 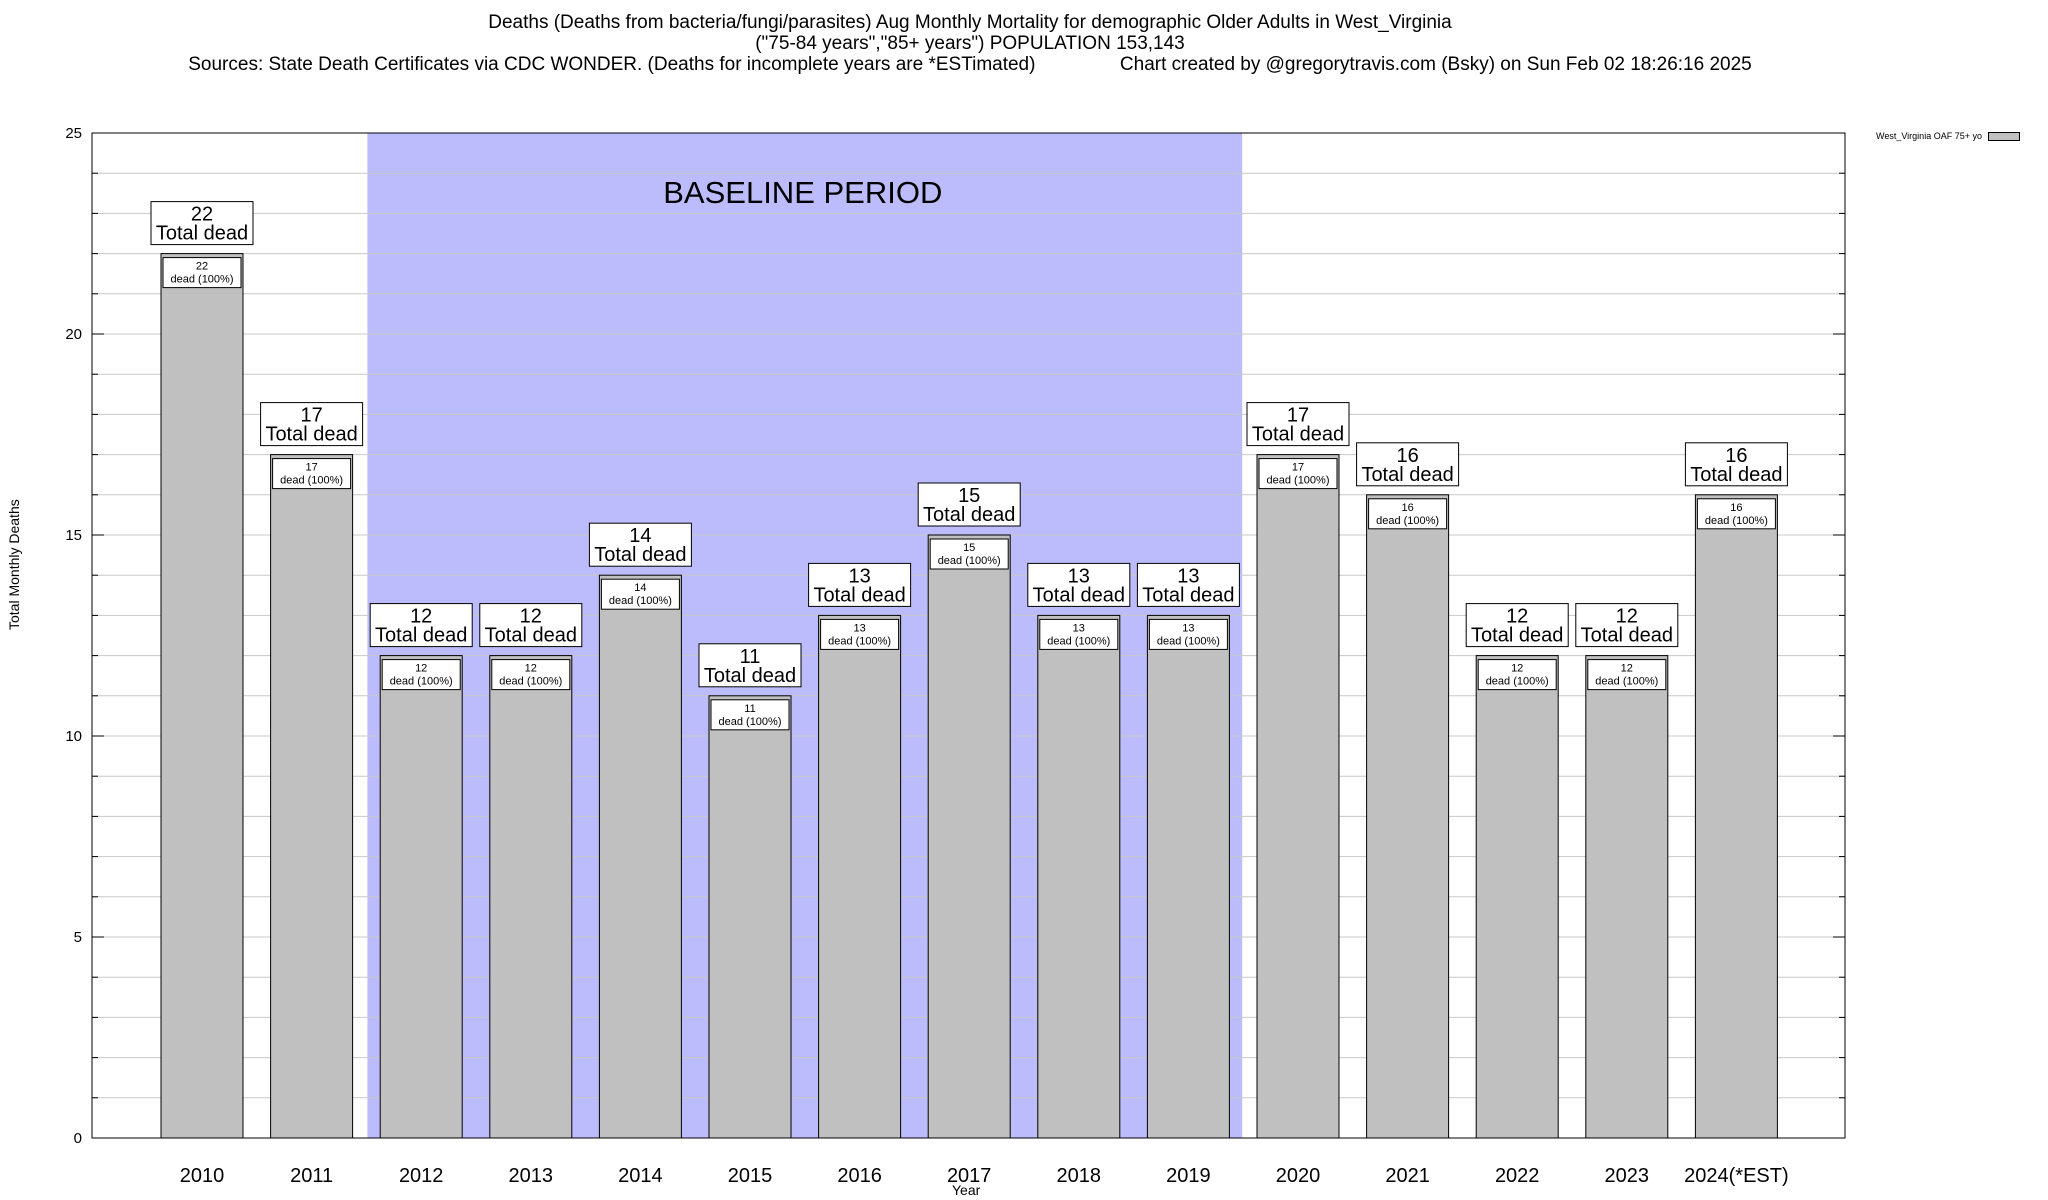 I want to click on x-tick-label: 2024(*EST), so click(x=1736, y=1176).